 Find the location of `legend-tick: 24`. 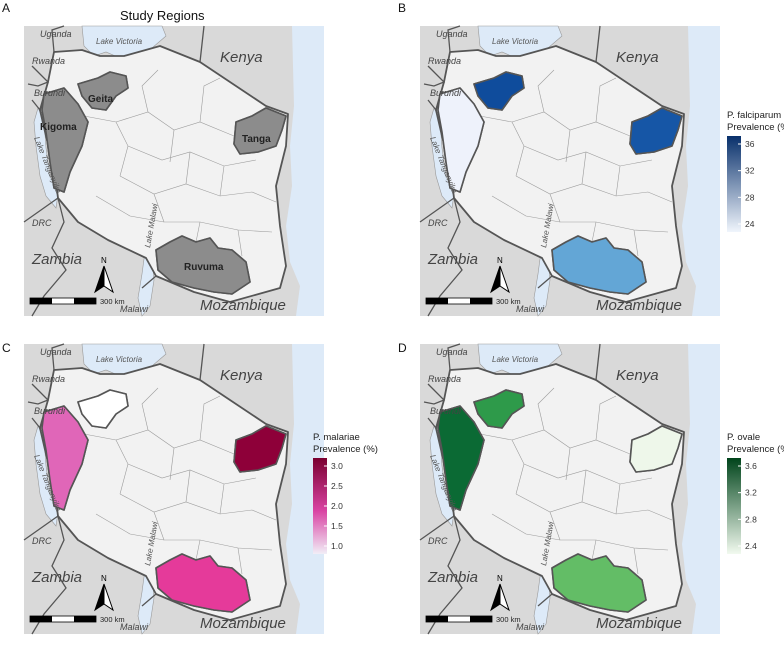

legend-tick: 24 is located at coordinates (750, 224).